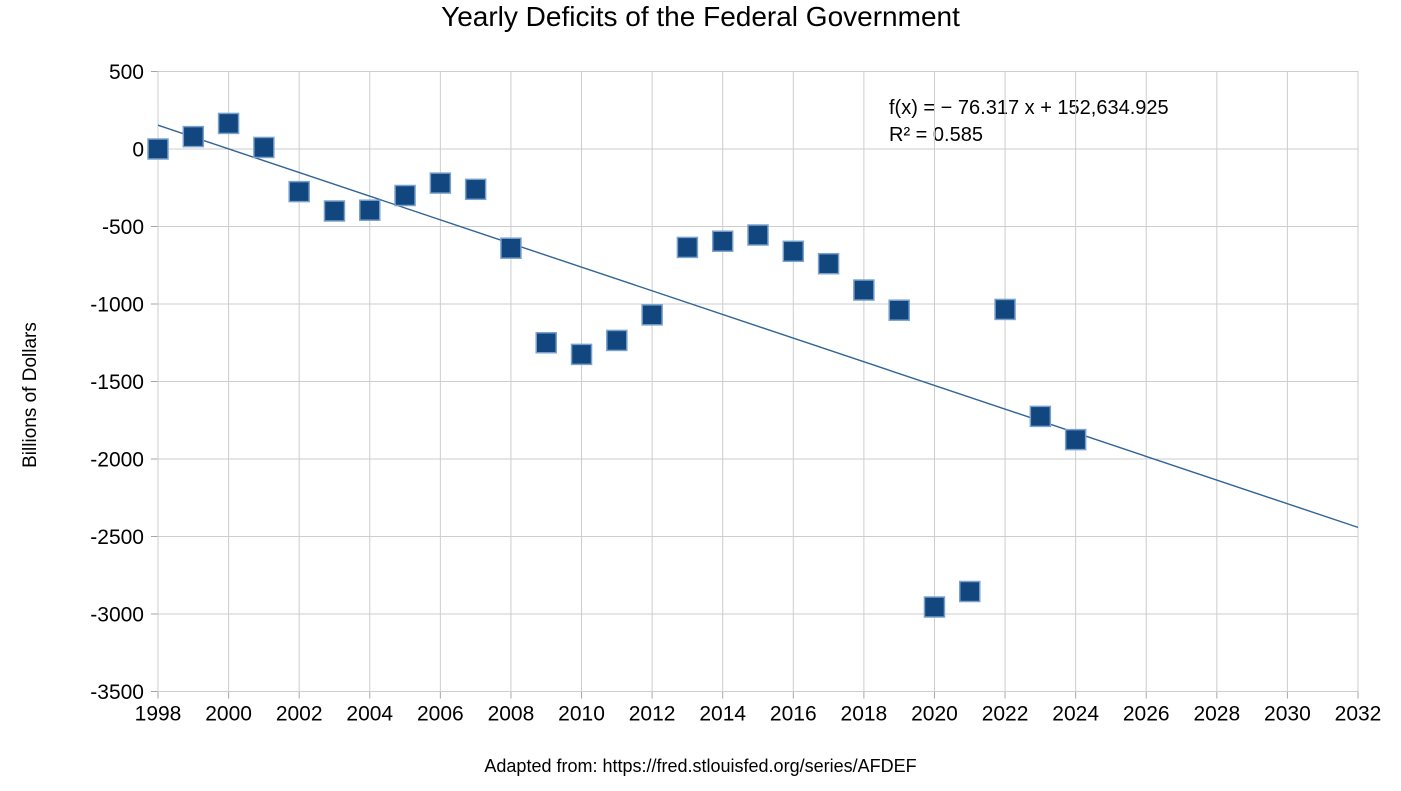  I want to click on data-point-2014, so click(722, 241).